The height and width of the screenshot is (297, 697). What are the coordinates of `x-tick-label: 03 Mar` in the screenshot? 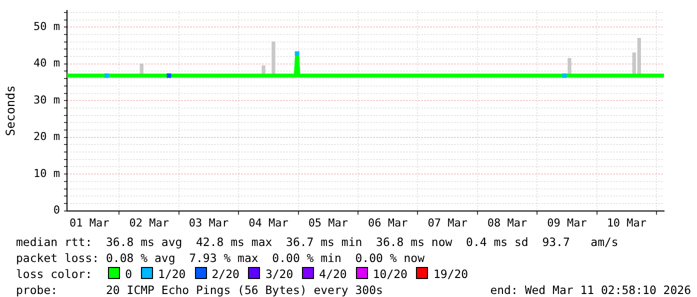 It's located at (209, 223).